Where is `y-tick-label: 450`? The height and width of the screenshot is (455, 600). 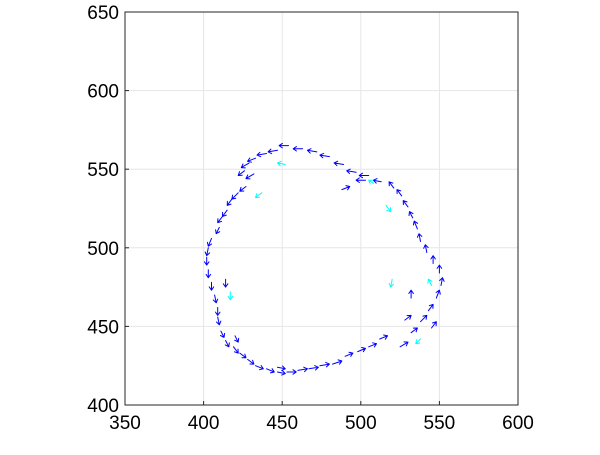 y-tick-label: 450 is located at coordinates (103, 327).